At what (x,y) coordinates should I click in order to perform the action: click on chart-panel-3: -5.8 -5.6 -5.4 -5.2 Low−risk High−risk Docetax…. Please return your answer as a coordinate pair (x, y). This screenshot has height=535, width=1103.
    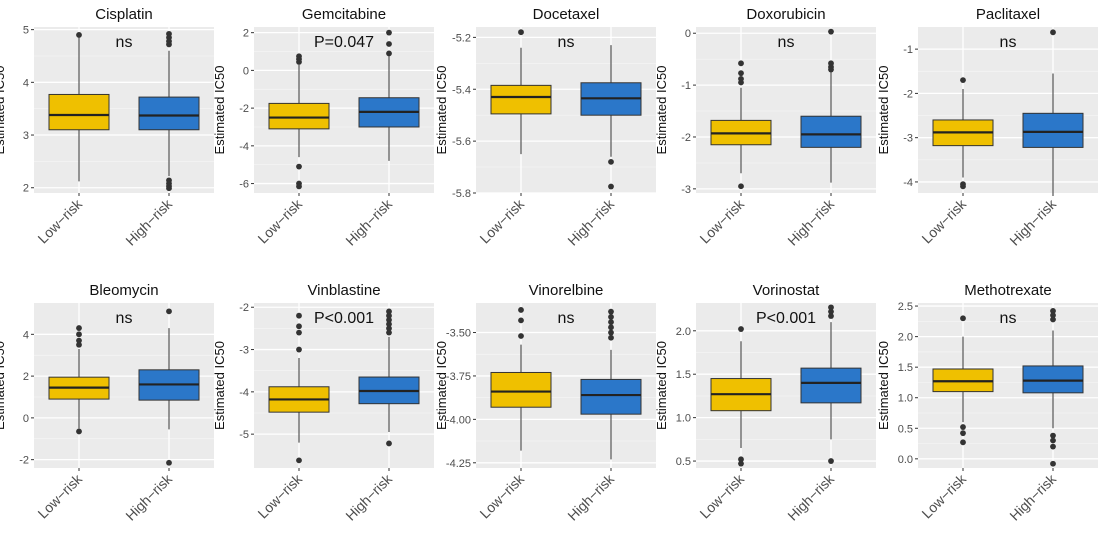
    Looking at the image, I should click on (545, 127).